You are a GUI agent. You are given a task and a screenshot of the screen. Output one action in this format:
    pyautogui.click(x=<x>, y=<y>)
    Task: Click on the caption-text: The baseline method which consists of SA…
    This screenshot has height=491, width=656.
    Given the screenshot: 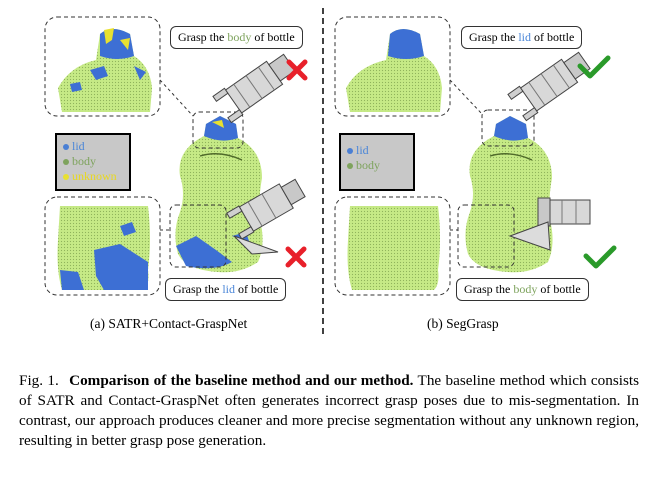 What is the action you would take?
    pyautogui.click(x=329, y=410)
    